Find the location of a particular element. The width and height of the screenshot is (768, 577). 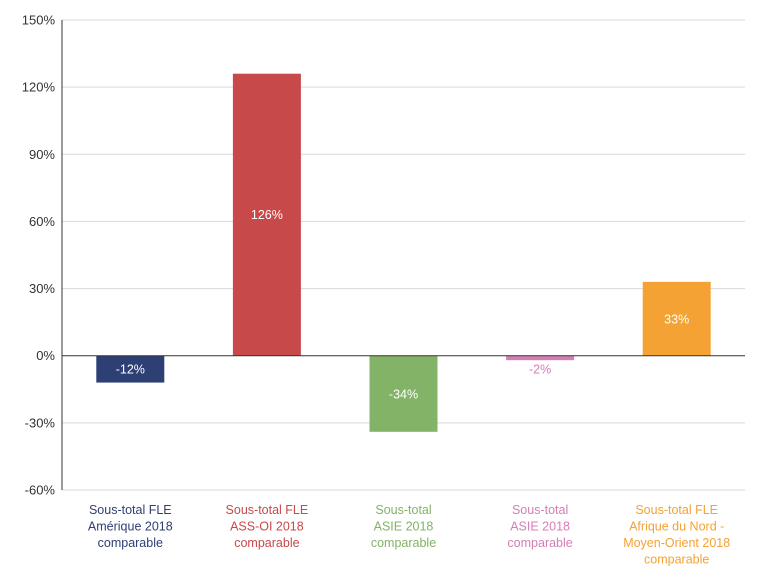

category-label: Moyen-Orient 2018 is located at coordinates (676, 543).